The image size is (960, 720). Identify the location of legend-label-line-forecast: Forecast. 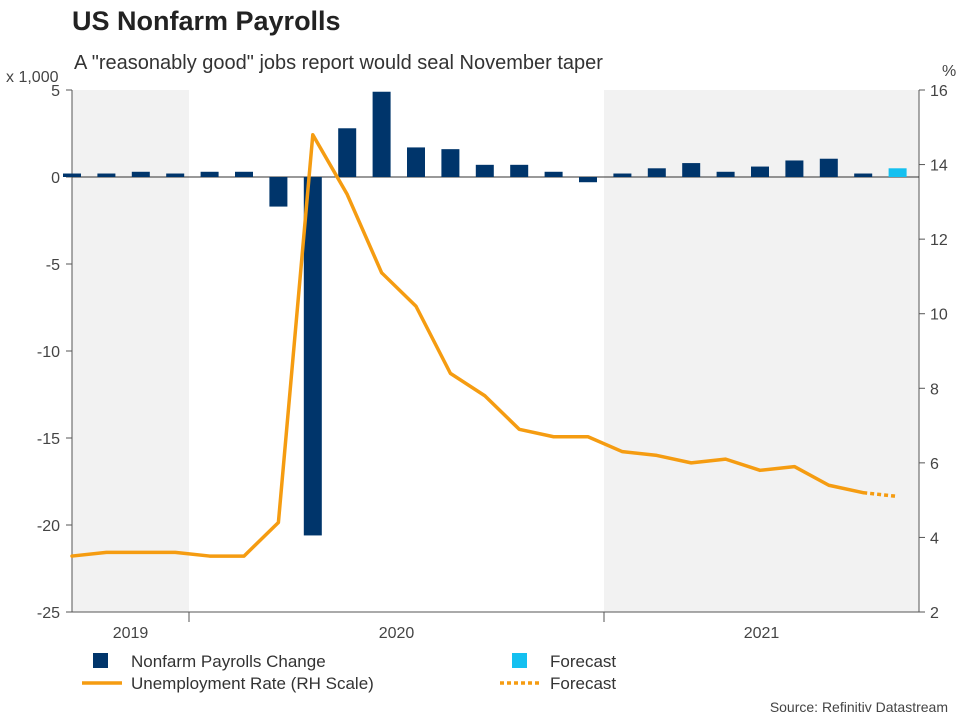
(583, 683).